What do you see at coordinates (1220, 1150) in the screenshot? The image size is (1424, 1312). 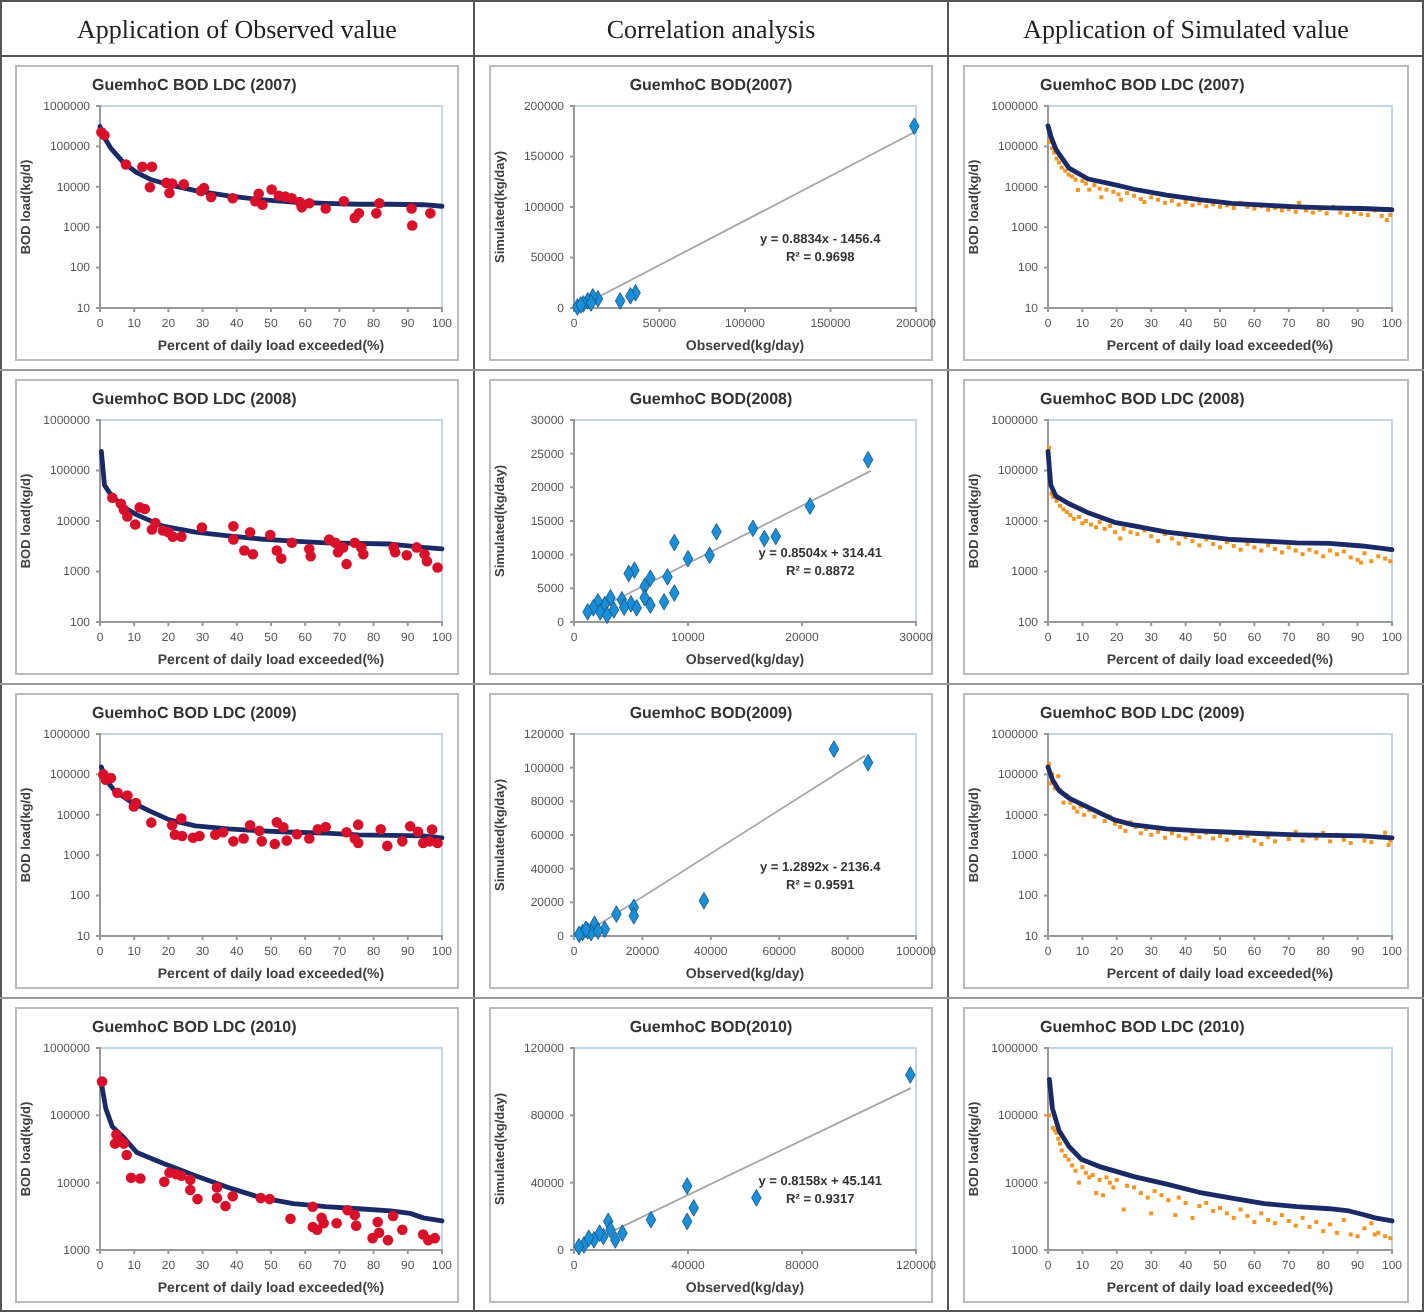 I see `line-series` at bounding box center [1220, 1150].